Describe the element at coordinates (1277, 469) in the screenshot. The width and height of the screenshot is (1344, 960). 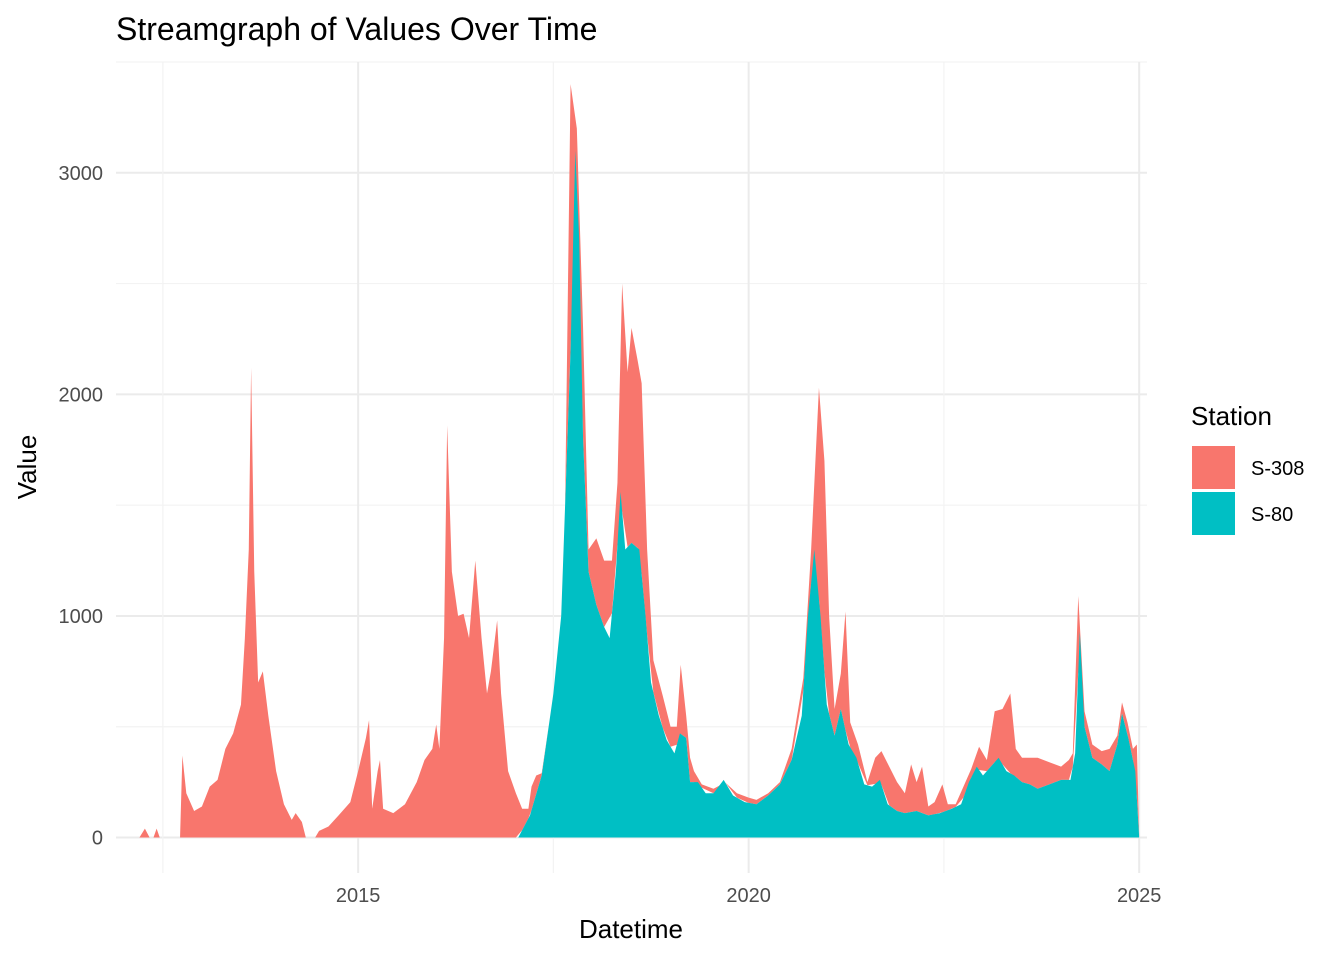
I see `legend-label: S-308` at that location.